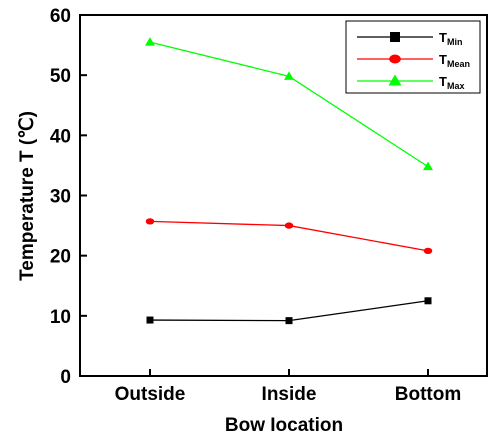 This screenshot has width=499, height=440. I want to click on x-tick-label: Inside, so click(289, 394).